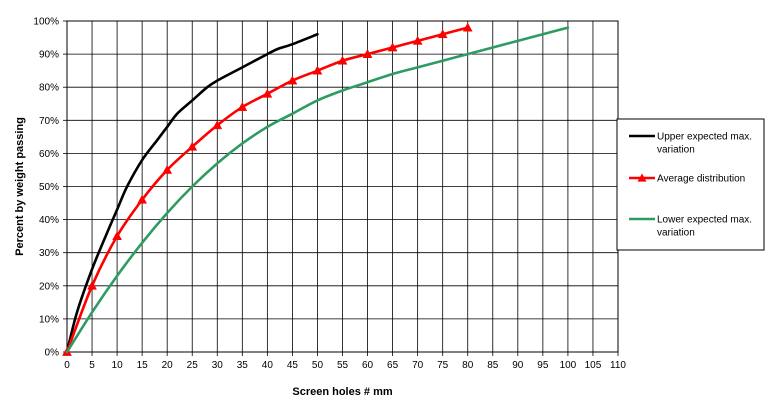 The width and height of the screenshot is (768, 409). Describe the element at coordinates (49, 253) in the screenshot. I see `y-tick-label: 30%` at that location.